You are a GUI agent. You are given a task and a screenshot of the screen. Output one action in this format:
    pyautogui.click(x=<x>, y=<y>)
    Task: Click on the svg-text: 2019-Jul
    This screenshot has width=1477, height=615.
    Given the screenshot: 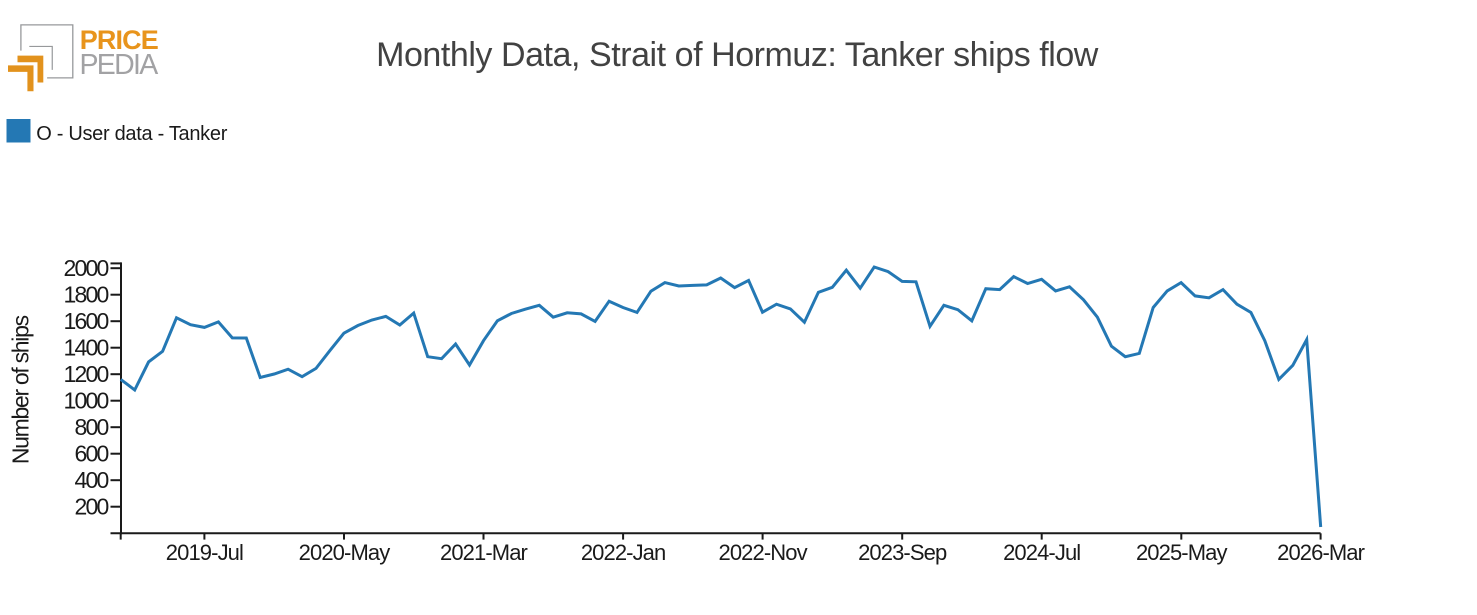 What is the action you would take?
    pyautogui.click(x=204, y=552)
    